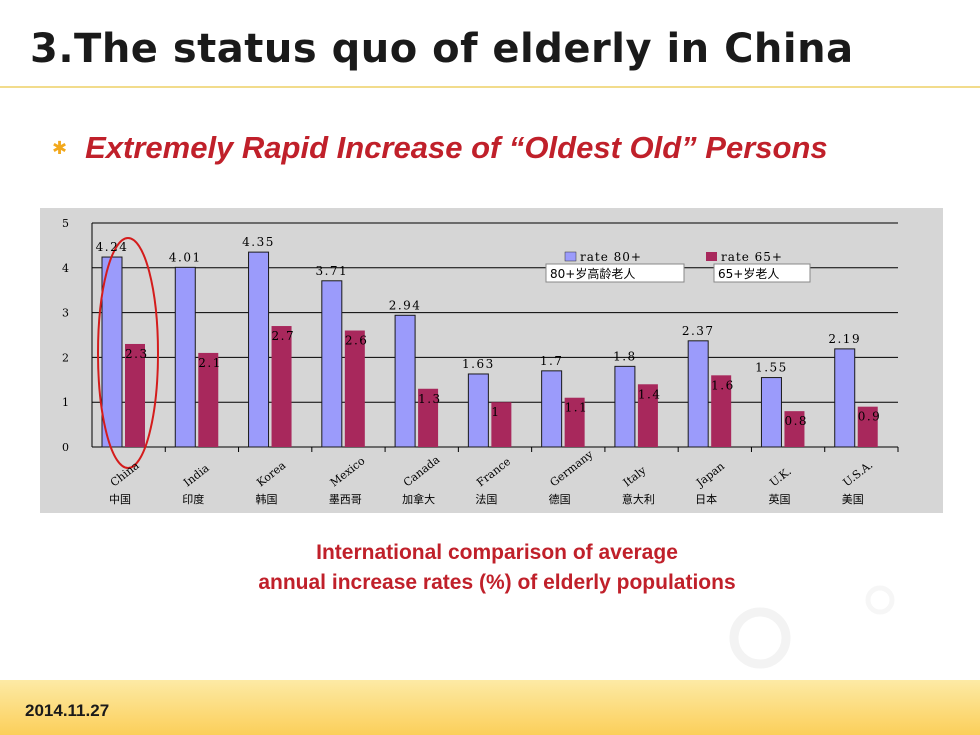 The width and height of the screenshot is (980, 735). I want to click on slide-title: 3.The status quo of elderly in China, so click(442, 49).